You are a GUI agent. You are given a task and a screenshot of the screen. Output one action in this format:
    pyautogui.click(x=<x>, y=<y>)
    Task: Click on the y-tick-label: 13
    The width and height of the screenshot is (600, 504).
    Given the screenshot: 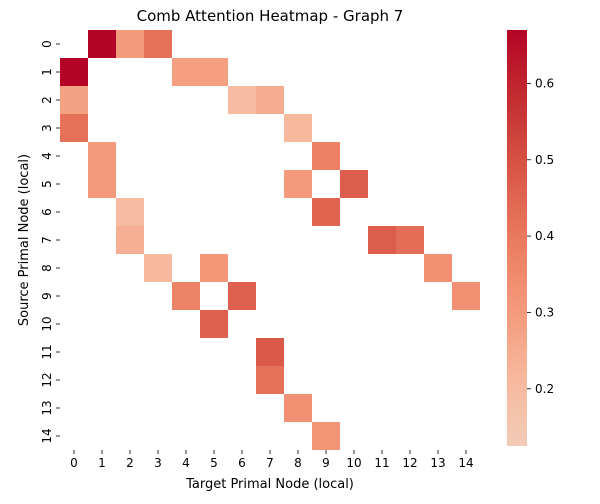 What is the action you would take?
    pyautogui.click(x=47, y=407)
    